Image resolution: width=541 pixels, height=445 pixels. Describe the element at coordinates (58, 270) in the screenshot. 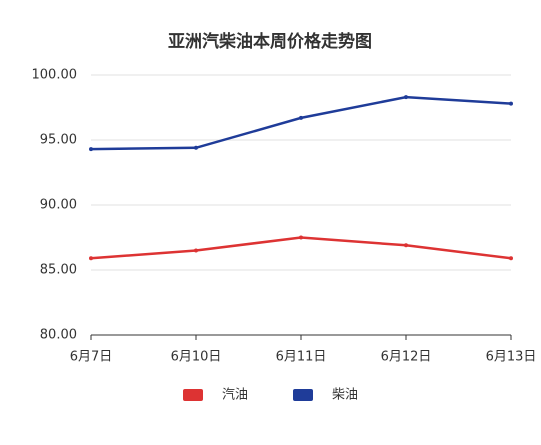

I see `y-tick-label: 85.00` at that location.